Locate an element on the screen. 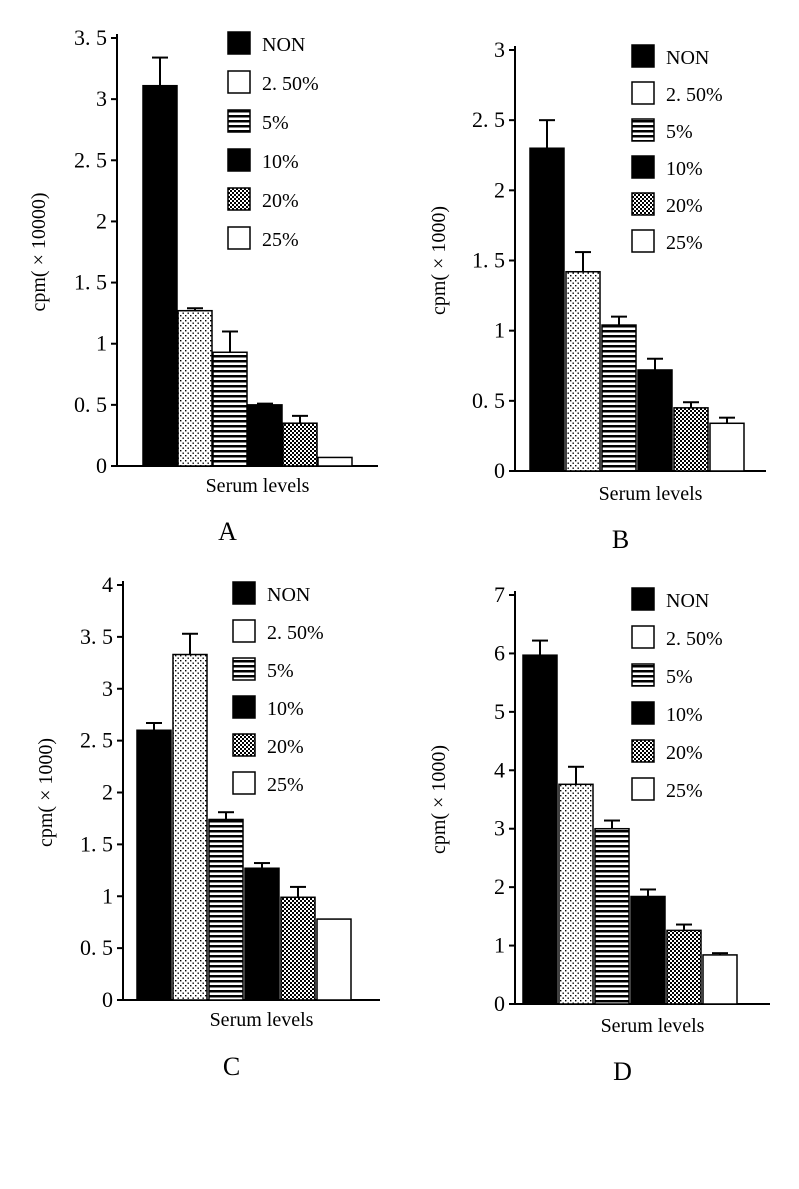  y-tick-label: 3. 5 is located at coordinates (90, 37).